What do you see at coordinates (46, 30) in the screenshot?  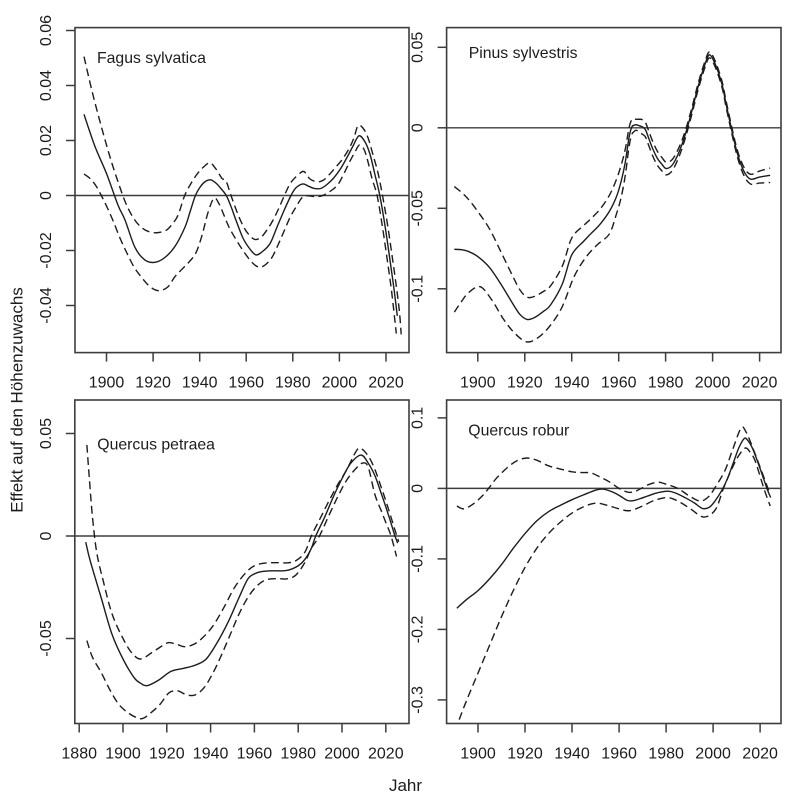 I see `svg-text: 0.06` at bounding box center [46, 30].